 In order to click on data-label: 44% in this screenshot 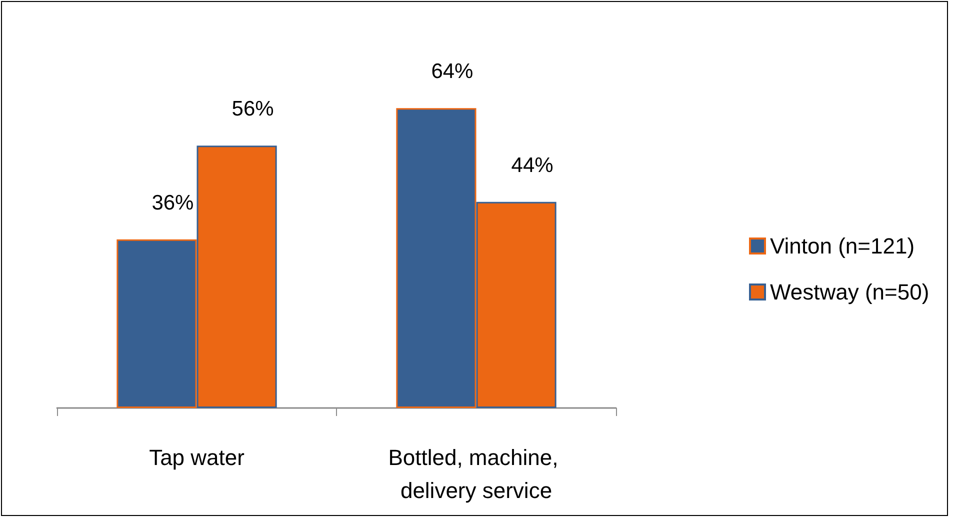, I will do `click(532, 165)`.